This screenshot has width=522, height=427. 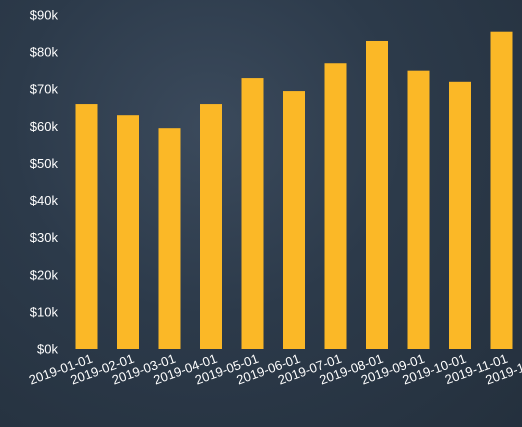 I want to click on y-tick-label: $0k, so click(x=47, y=349).